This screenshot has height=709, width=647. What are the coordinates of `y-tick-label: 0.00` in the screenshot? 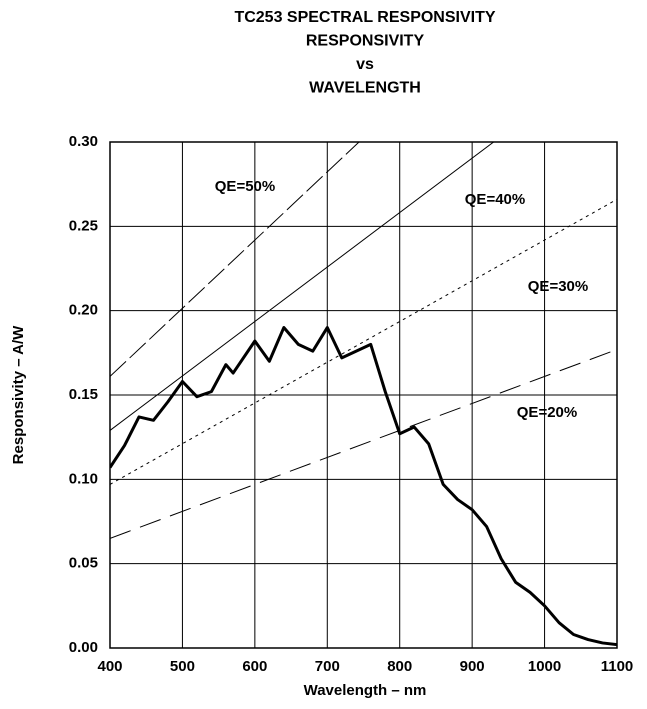 It's located at (83, 647).